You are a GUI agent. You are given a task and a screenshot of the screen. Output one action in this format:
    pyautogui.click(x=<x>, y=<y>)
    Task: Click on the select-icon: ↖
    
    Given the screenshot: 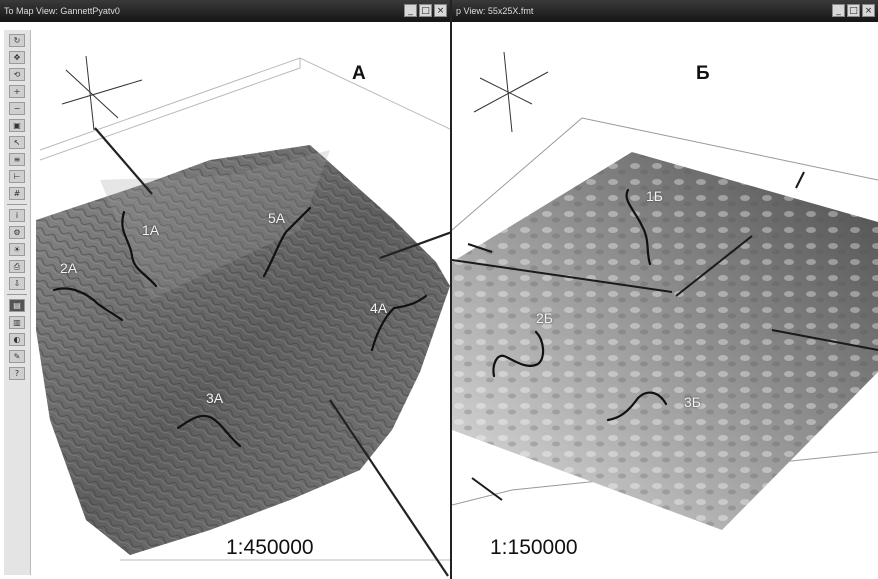 What is the action you would take?
    pyautogui.click(x=17, y=142)
    